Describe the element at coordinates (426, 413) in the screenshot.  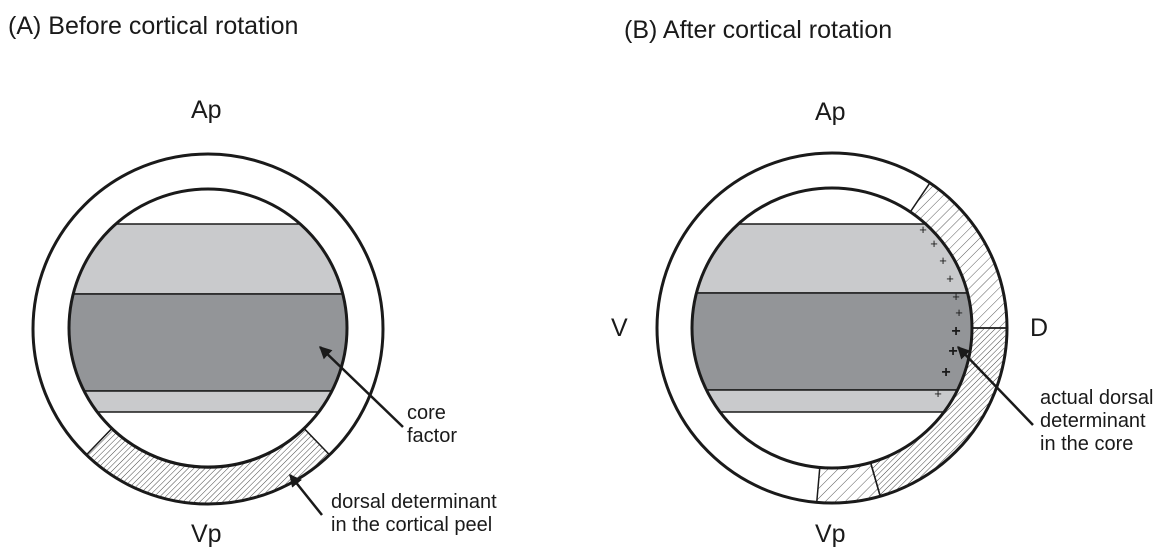
I see `label-line: core` at that location.